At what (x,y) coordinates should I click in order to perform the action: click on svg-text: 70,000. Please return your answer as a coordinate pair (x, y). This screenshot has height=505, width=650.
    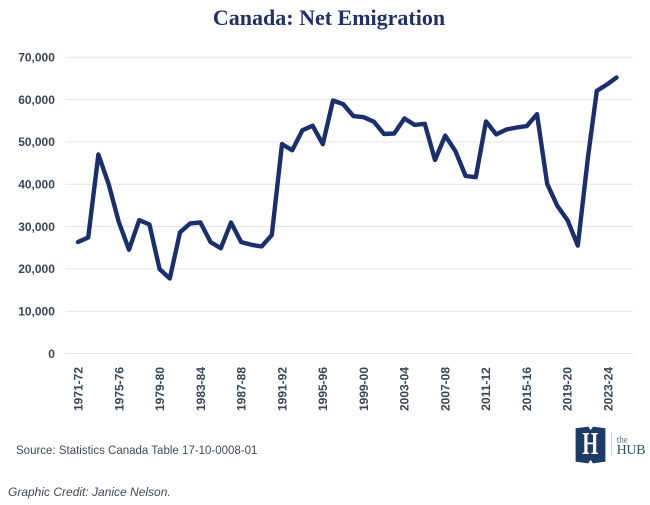
    Looking at the image, I should click on (36, 58).